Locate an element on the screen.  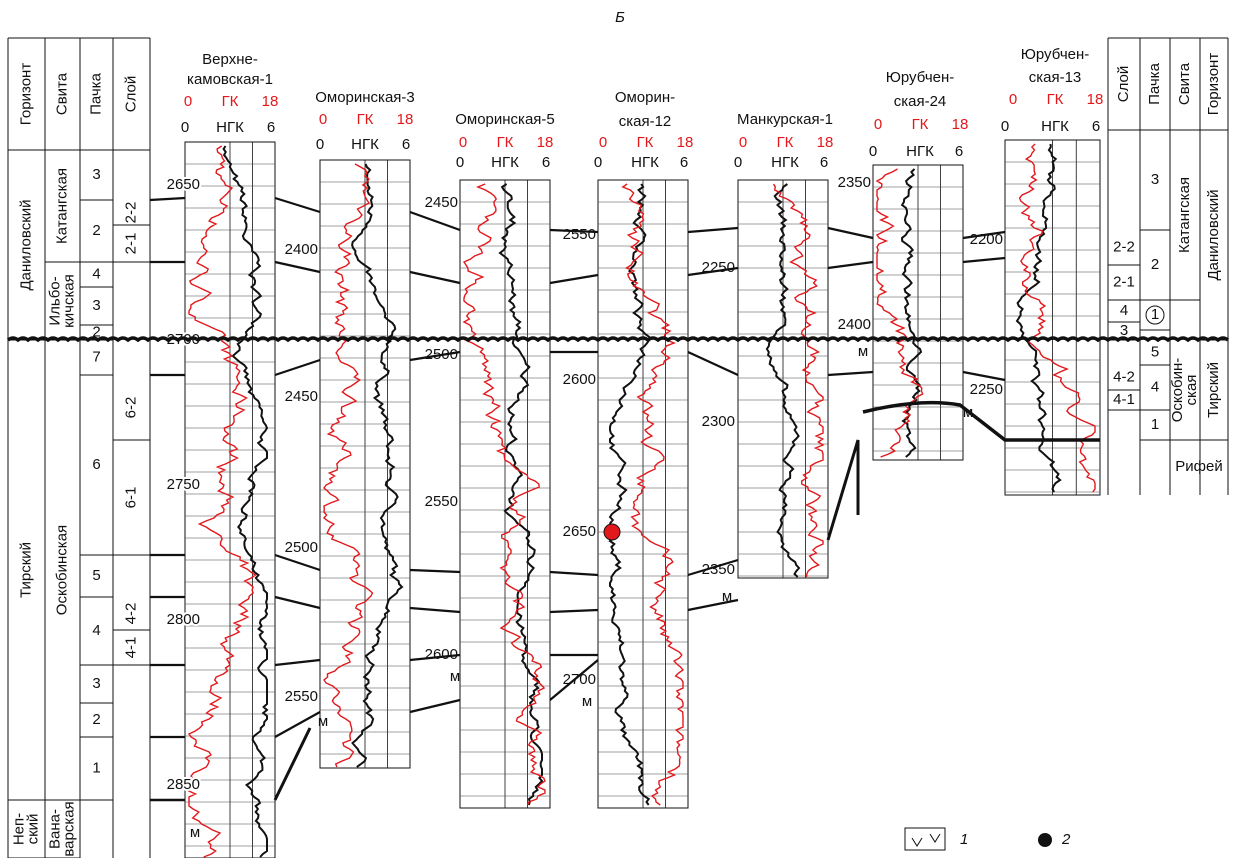
depth-label: 2600 is located at coordinates (579, 379).